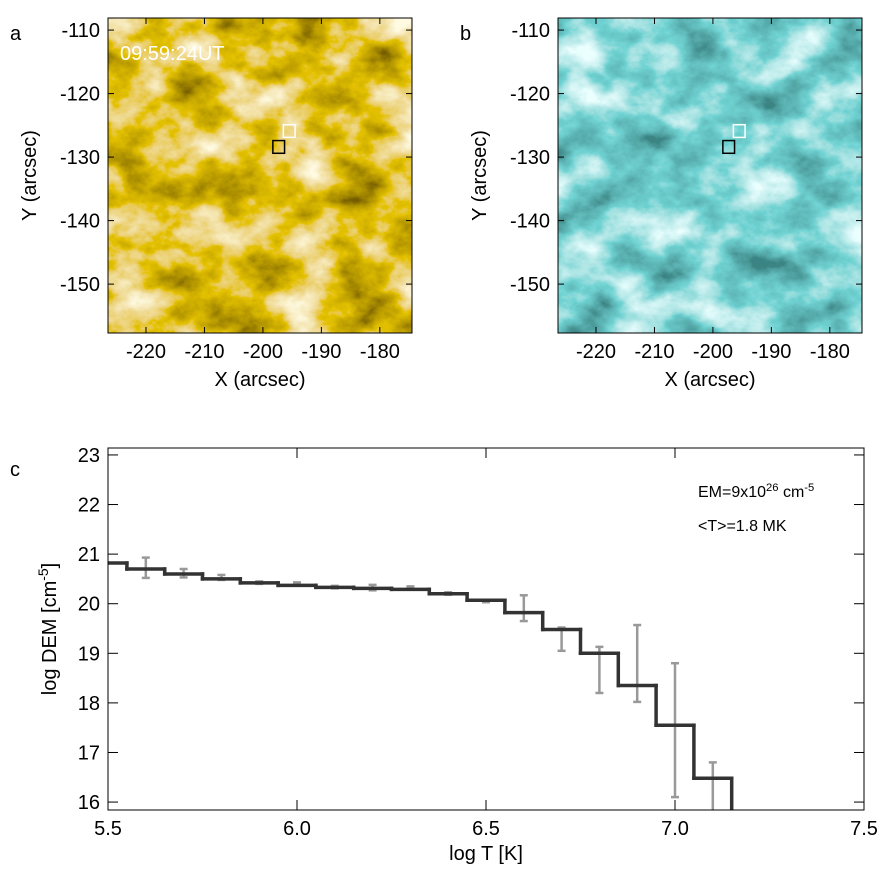 This screenshot has width=886, height=879. I want to click on text-part: <T>=1.8 MK, so click(742, 526).